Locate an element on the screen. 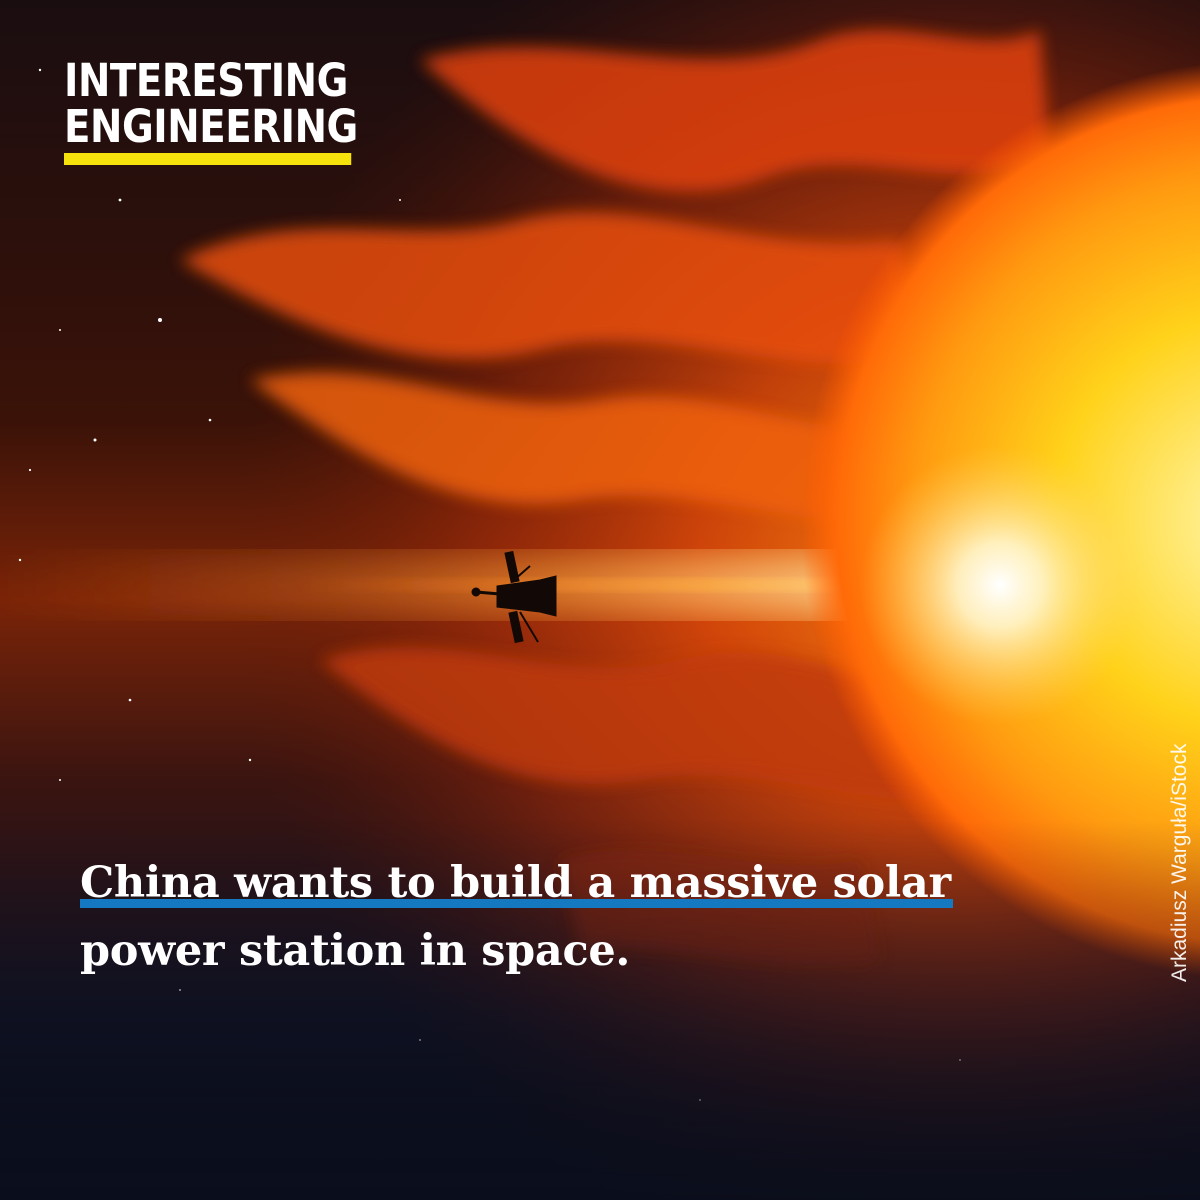 This screenshot has height=1200, width=1200. headline-line-2: power station in space. is located at coordinates (355, 951).